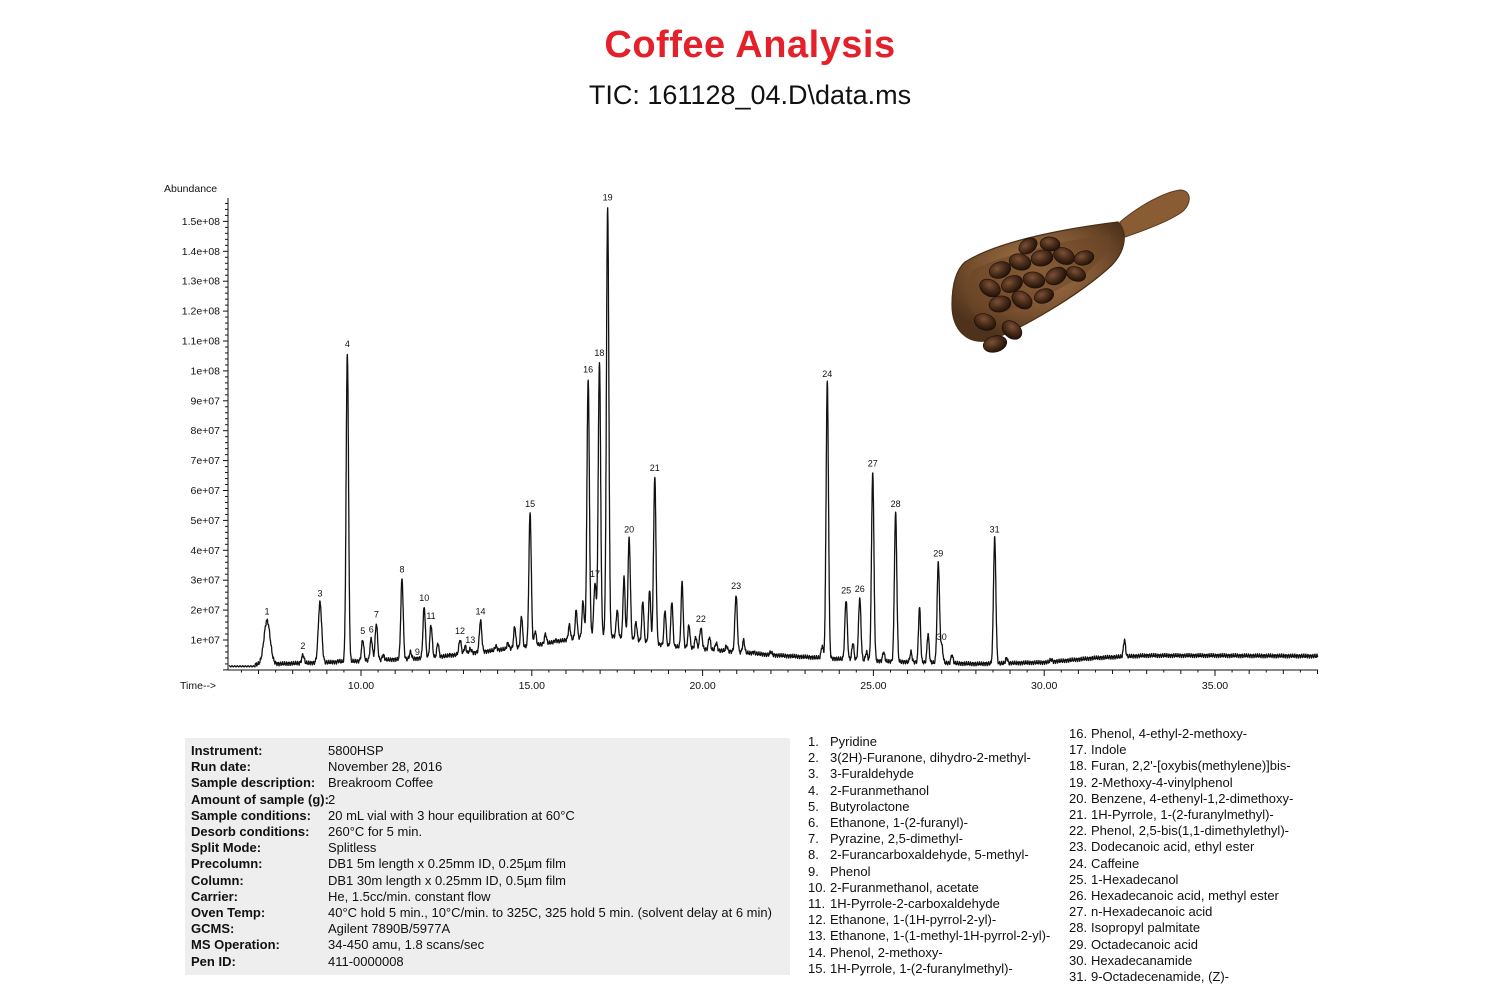  I want to click on info-key: Run date:, so click(221, 767).